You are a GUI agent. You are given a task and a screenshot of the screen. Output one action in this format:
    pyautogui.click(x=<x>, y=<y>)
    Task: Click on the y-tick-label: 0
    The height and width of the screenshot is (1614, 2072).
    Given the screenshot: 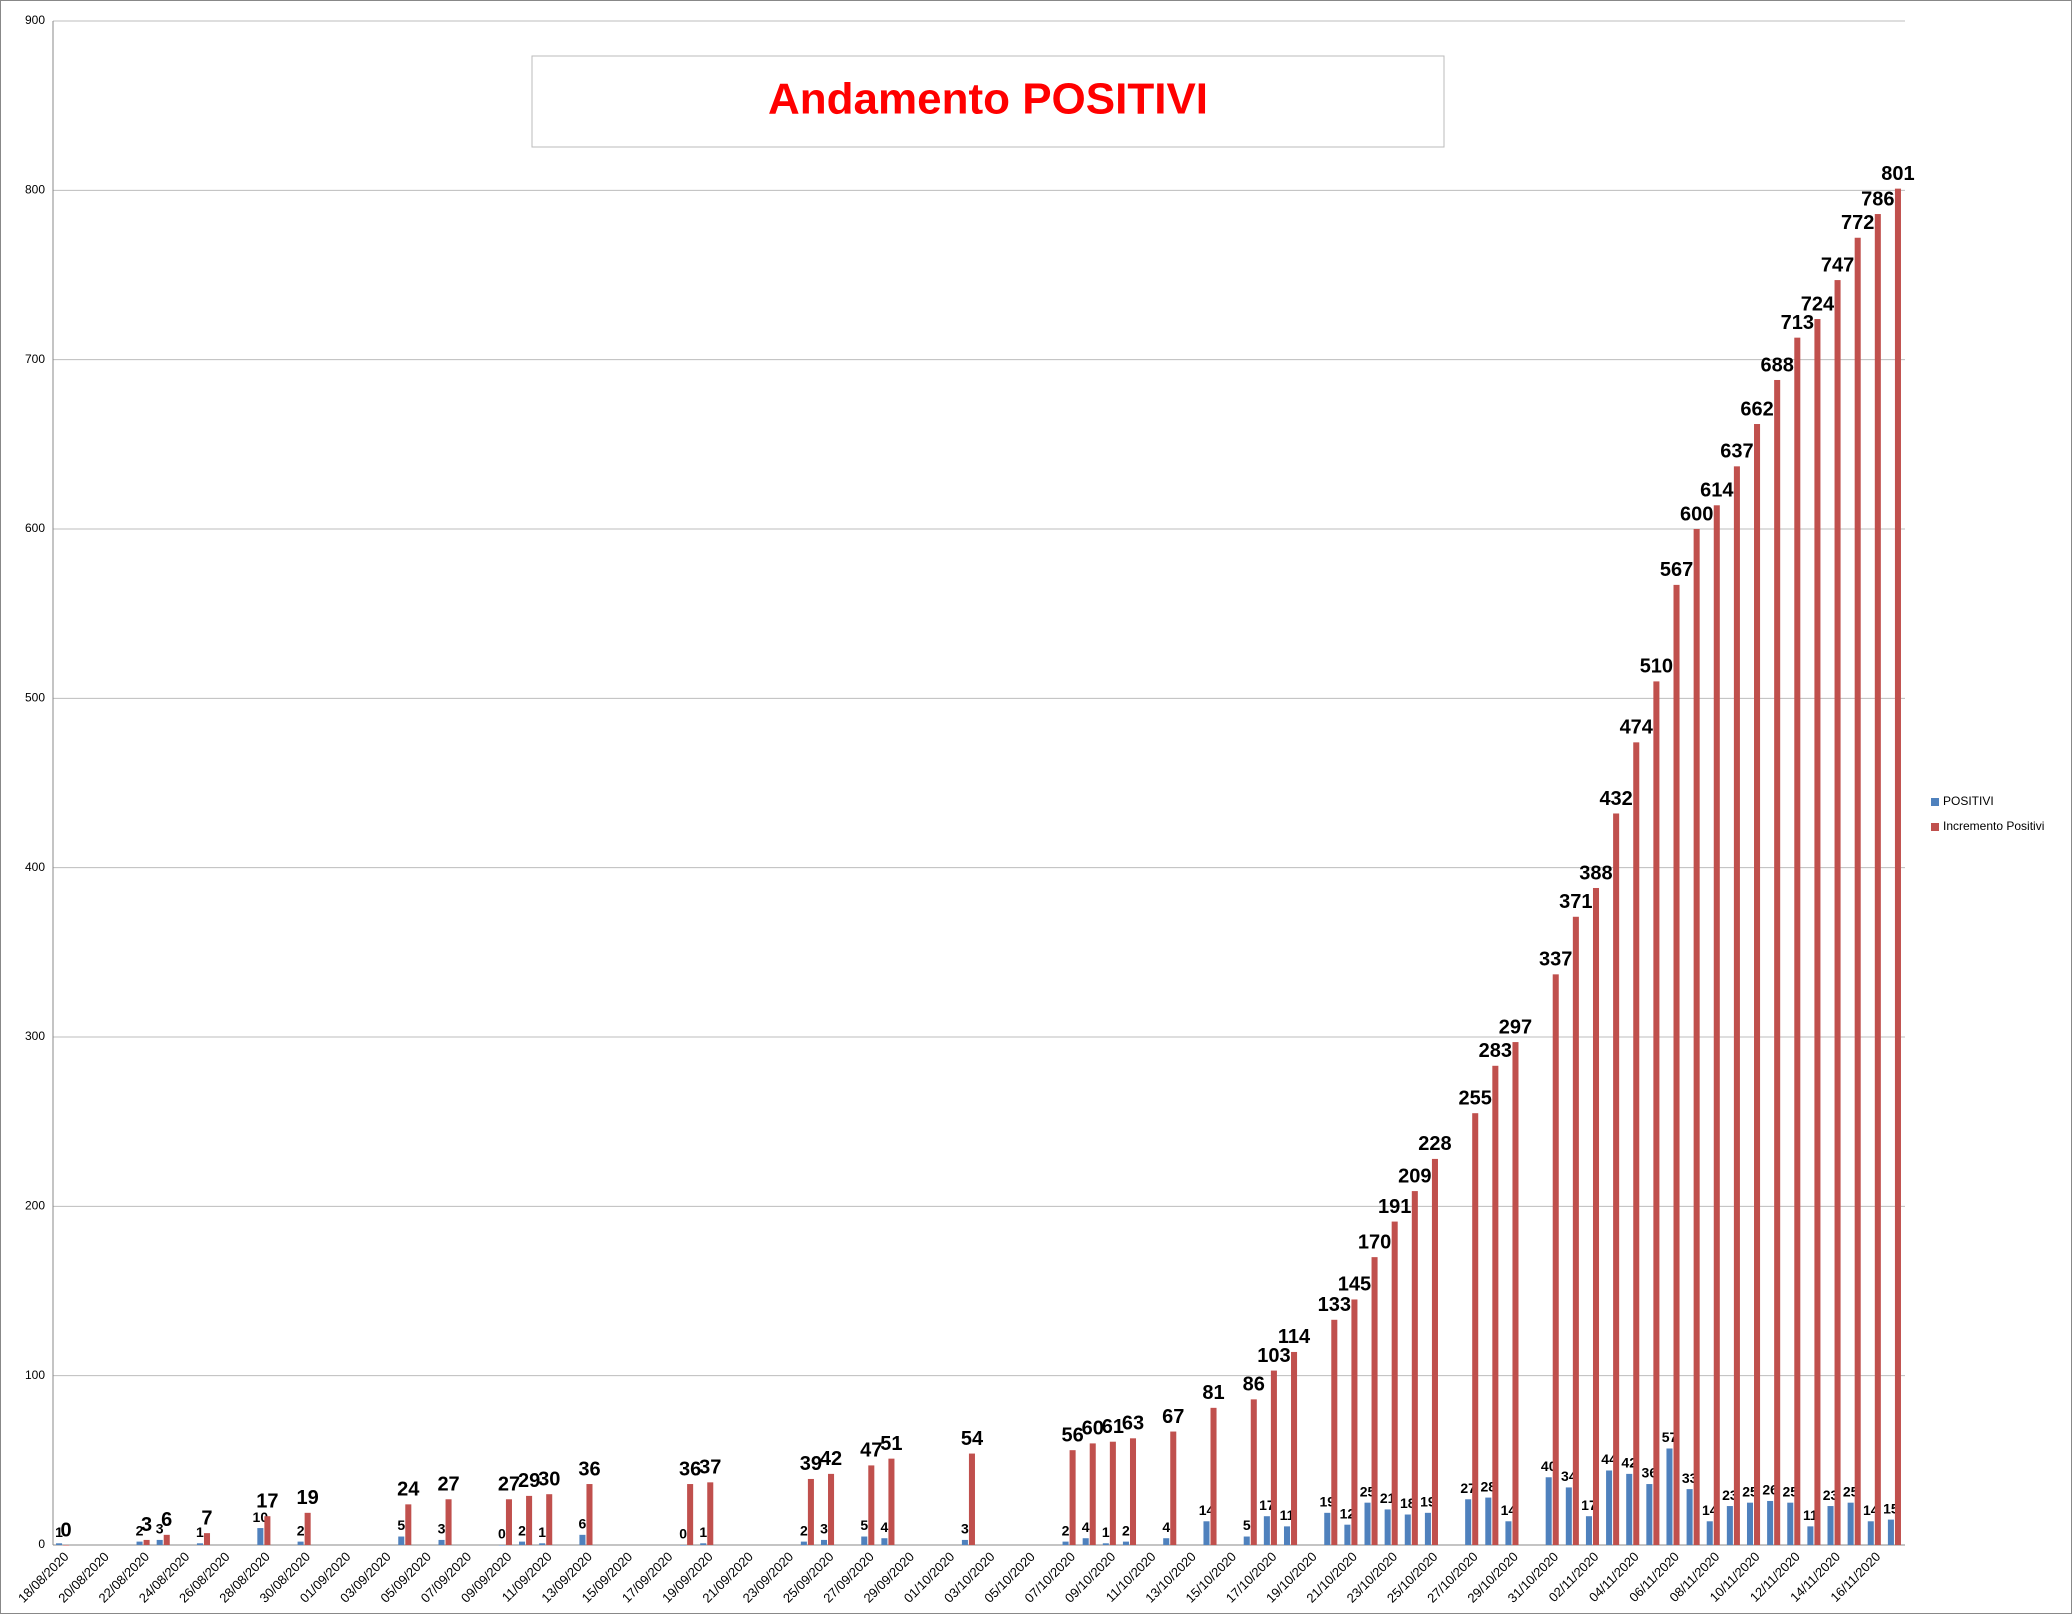 What is the action you would take?
    pyautogui.click(x=41, y=1544)
    